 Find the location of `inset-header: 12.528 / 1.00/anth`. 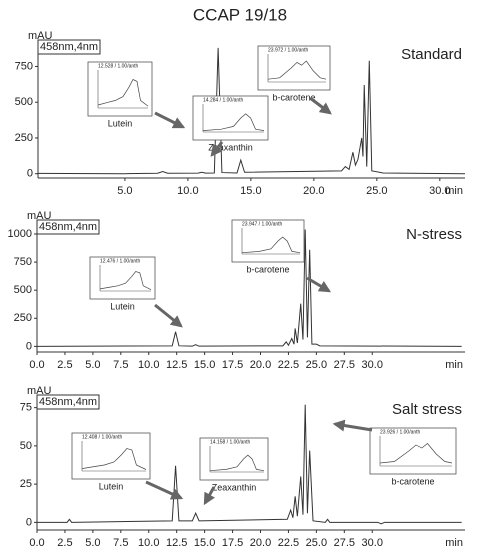

inset-header: 12.528 / 1.00/anth is located at coordinates (118, 66).